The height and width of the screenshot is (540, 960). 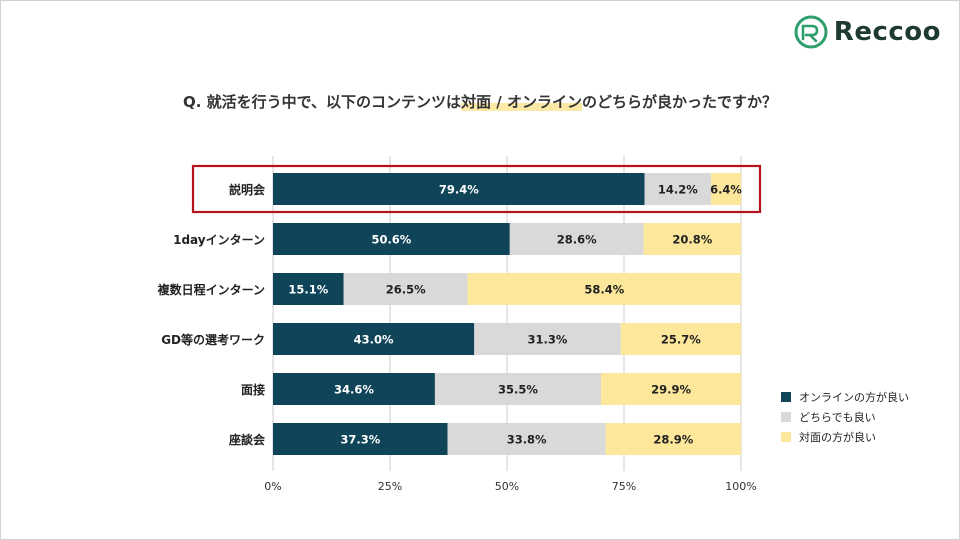 I want to click on data-label-either: 28.6%, so click(x=577, y=240).